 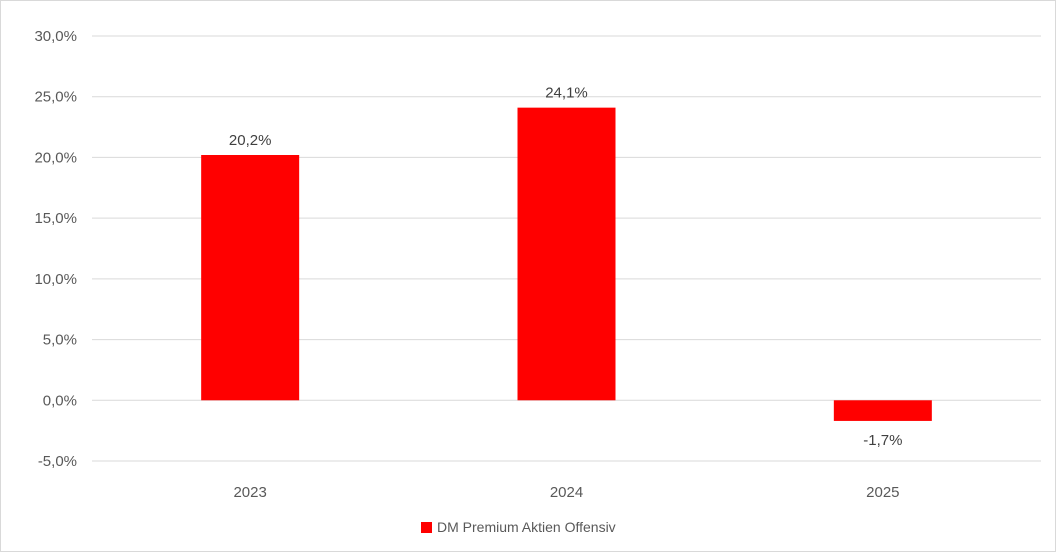 I want to click on y-tick-label: 0,0%, so click(x=60, y=400).